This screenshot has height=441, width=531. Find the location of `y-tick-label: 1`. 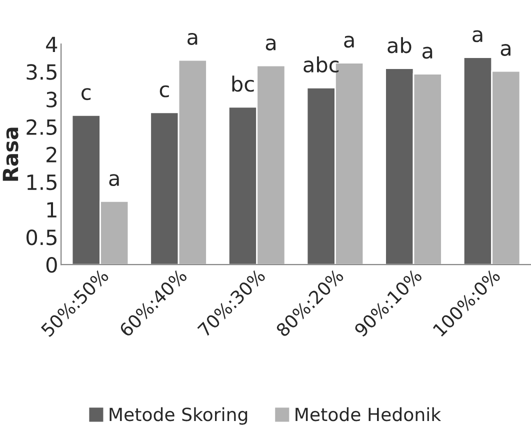

y-tick-label: 1 is located at coordinates (51, 210).